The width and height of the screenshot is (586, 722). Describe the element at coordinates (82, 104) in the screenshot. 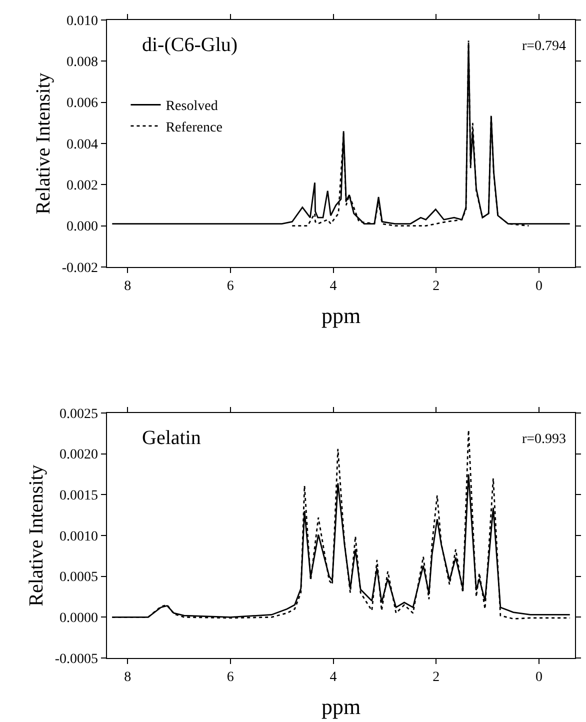

I see `y-tick-label: 0.006` at that location.